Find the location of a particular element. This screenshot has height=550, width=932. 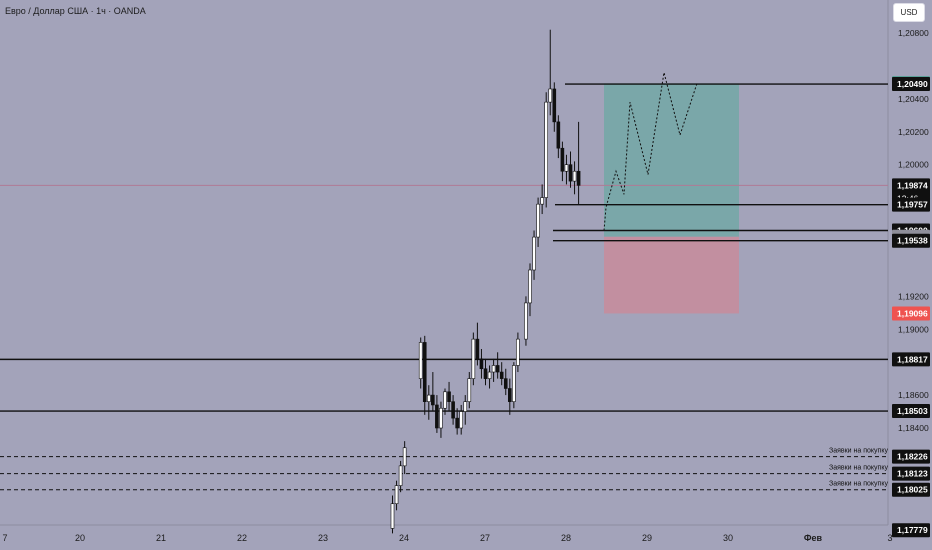

profit-zone is located at coordinates (671, 160).